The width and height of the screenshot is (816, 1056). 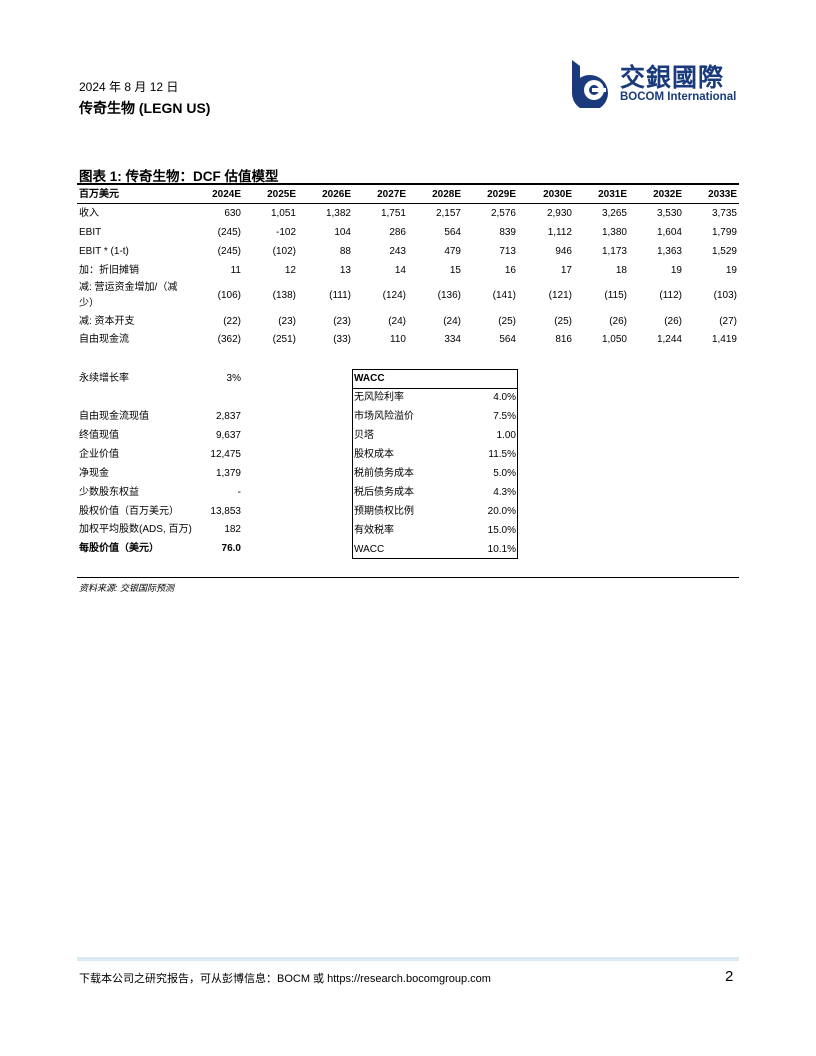 I want to click on row-value: (124), so click(x=394, y=295).